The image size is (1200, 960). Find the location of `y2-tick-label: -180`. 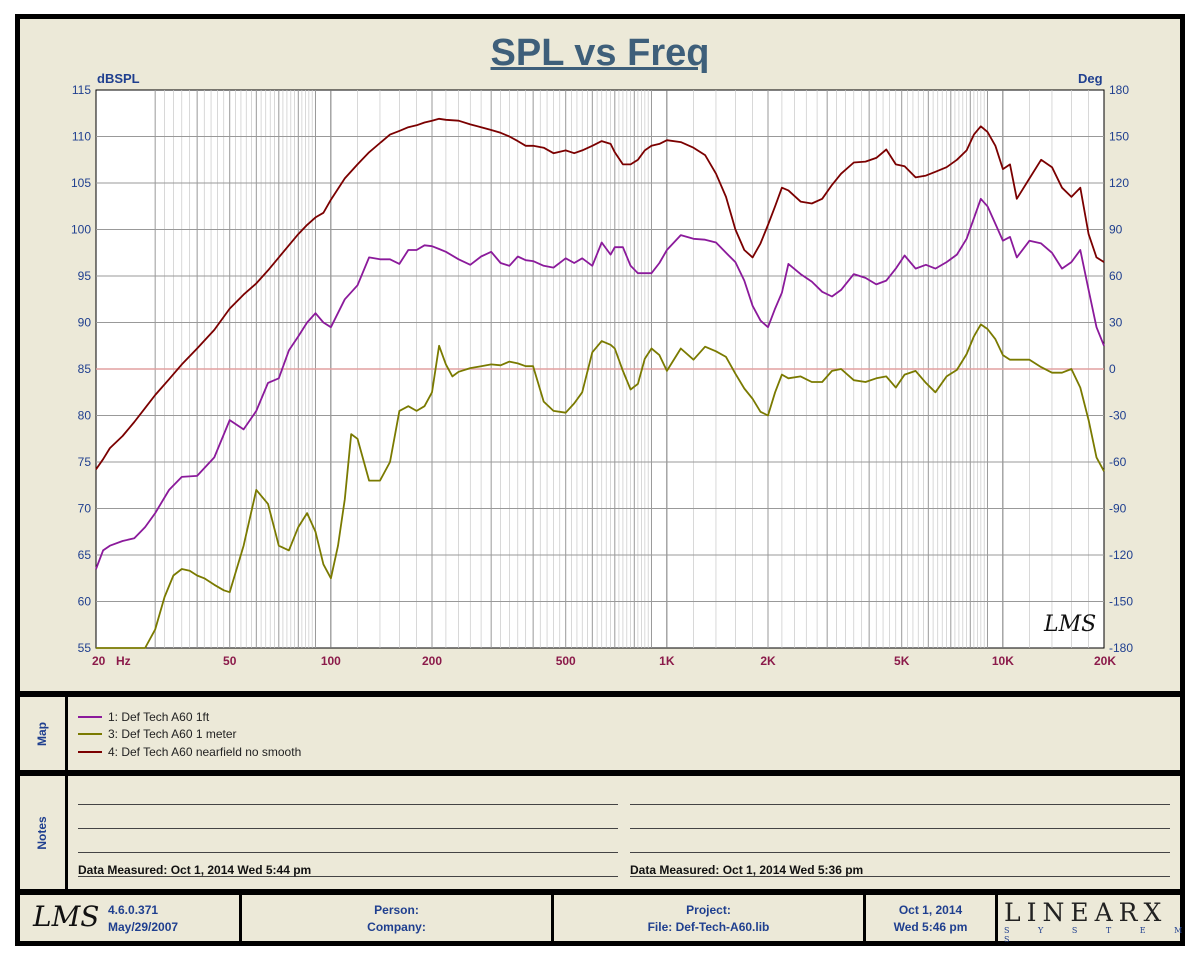

y2-tick-label: -180 is located at coordinates (1121, 648).